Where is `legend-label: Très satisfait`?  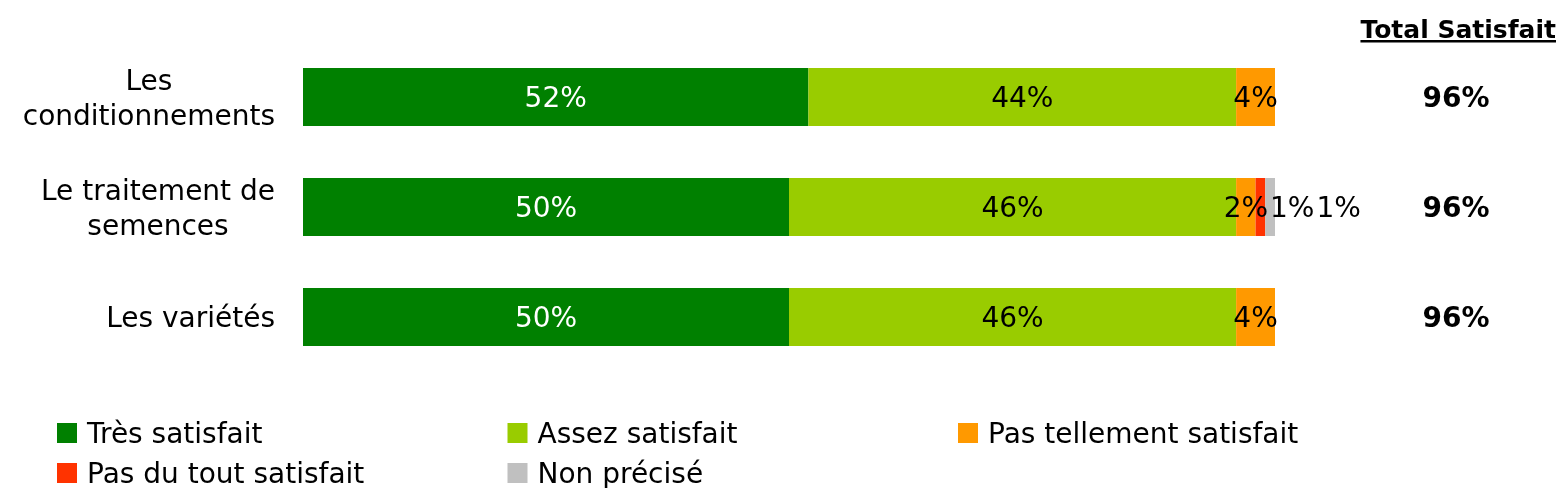
legend-label: Très satisfait is located at coordinates (174, 434).